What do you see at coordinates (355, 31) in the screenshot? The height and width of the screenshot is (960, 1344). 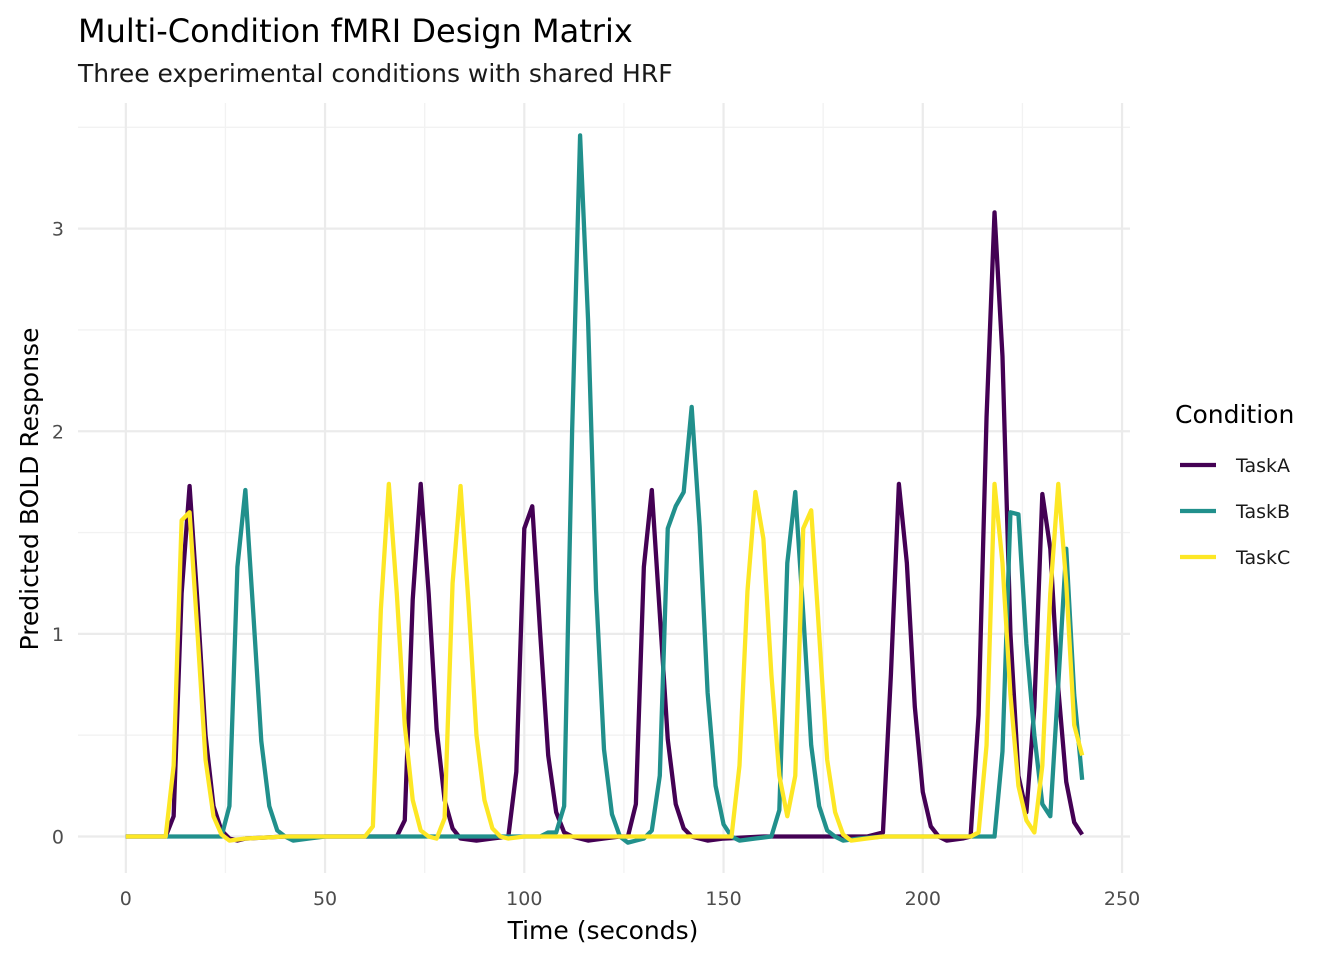 I see `chart-title: Multi-Condition fMRI Design Matrix` at bounding box center [355, 31].